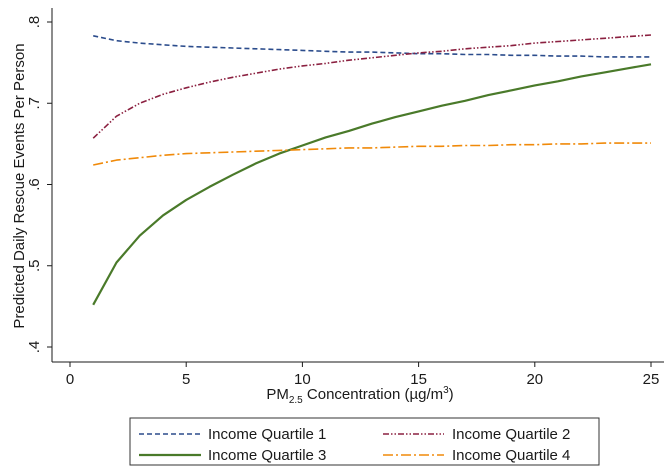 The width and height of the screenshot is (664, 468). I want to click on x-axis-title-main: PM, so click(277, 394).